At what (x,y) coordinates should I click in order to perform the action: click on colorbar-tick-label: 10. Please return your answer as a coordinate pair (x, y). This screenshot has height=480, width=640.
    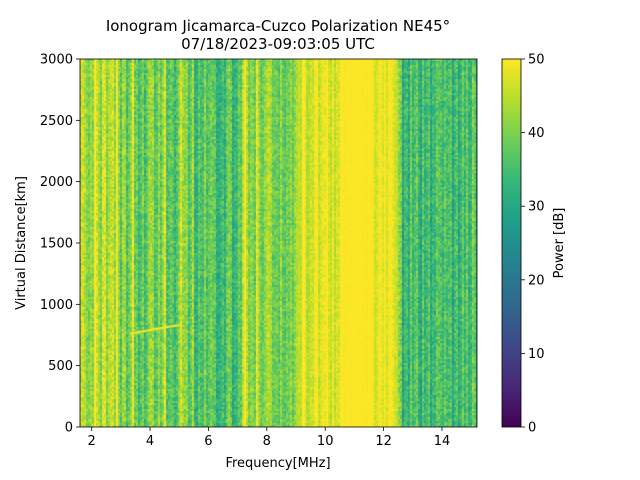
    Looking at the image, I should click on (536, 354).